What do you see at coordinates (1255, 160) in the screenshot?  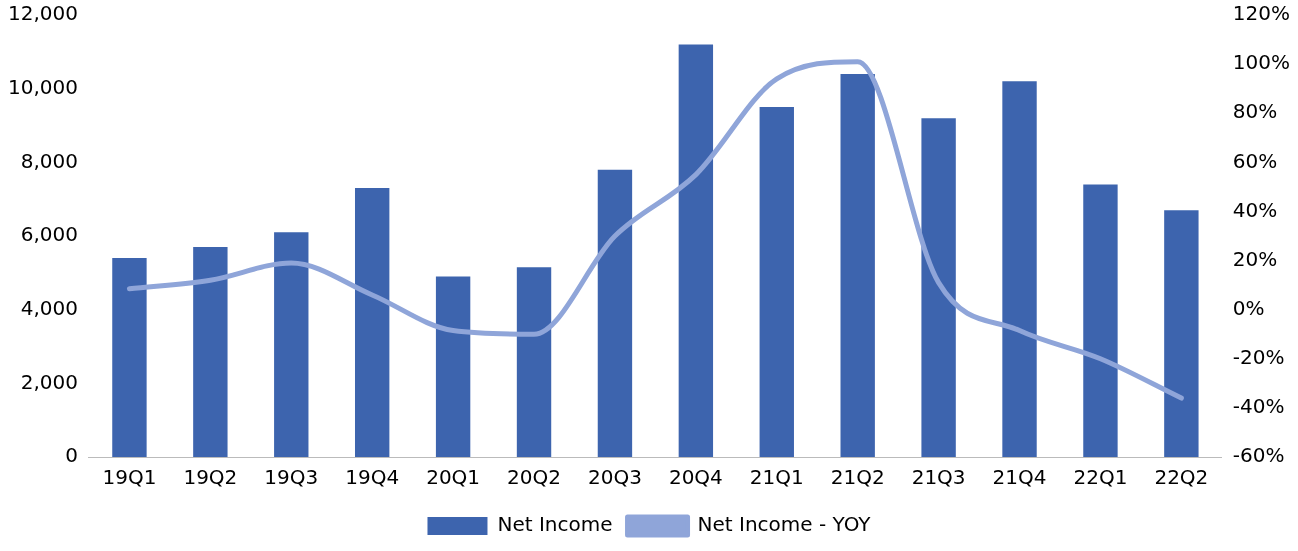 I see `y2-tick-label: 60%` at bounding box center [1255, 160].